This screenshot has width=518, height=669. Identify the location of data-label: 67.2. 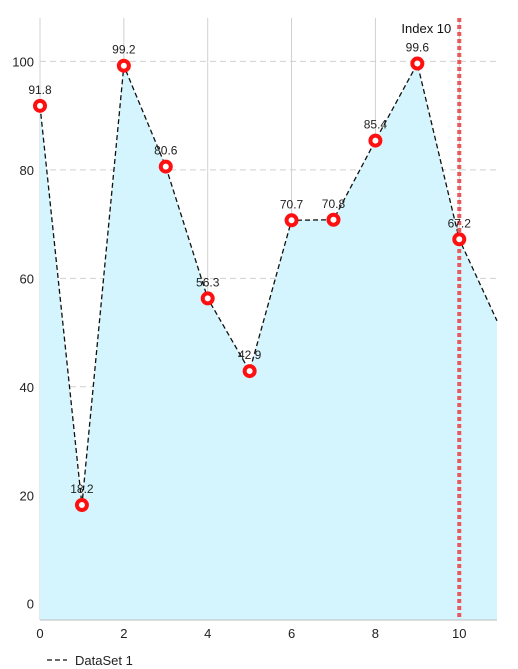
(460, 223).